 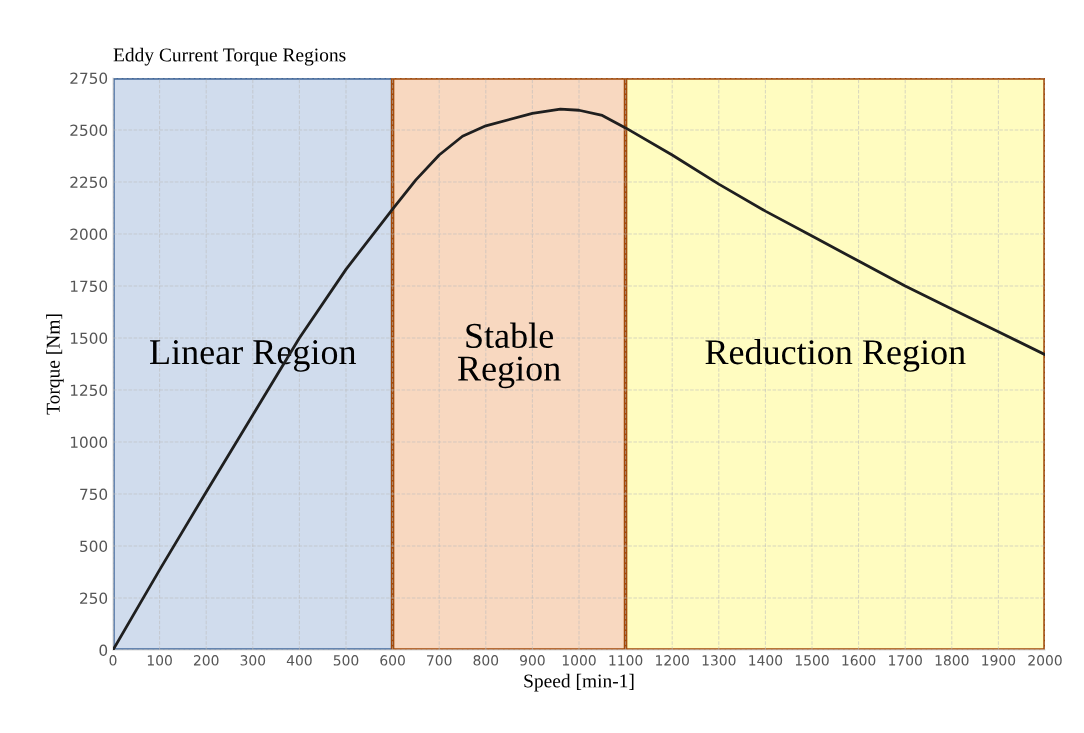 What do you see at coordinates (812, 660) in the screenshot?
I see `x-tick-label: 1500` at bounding box center [812, 660].